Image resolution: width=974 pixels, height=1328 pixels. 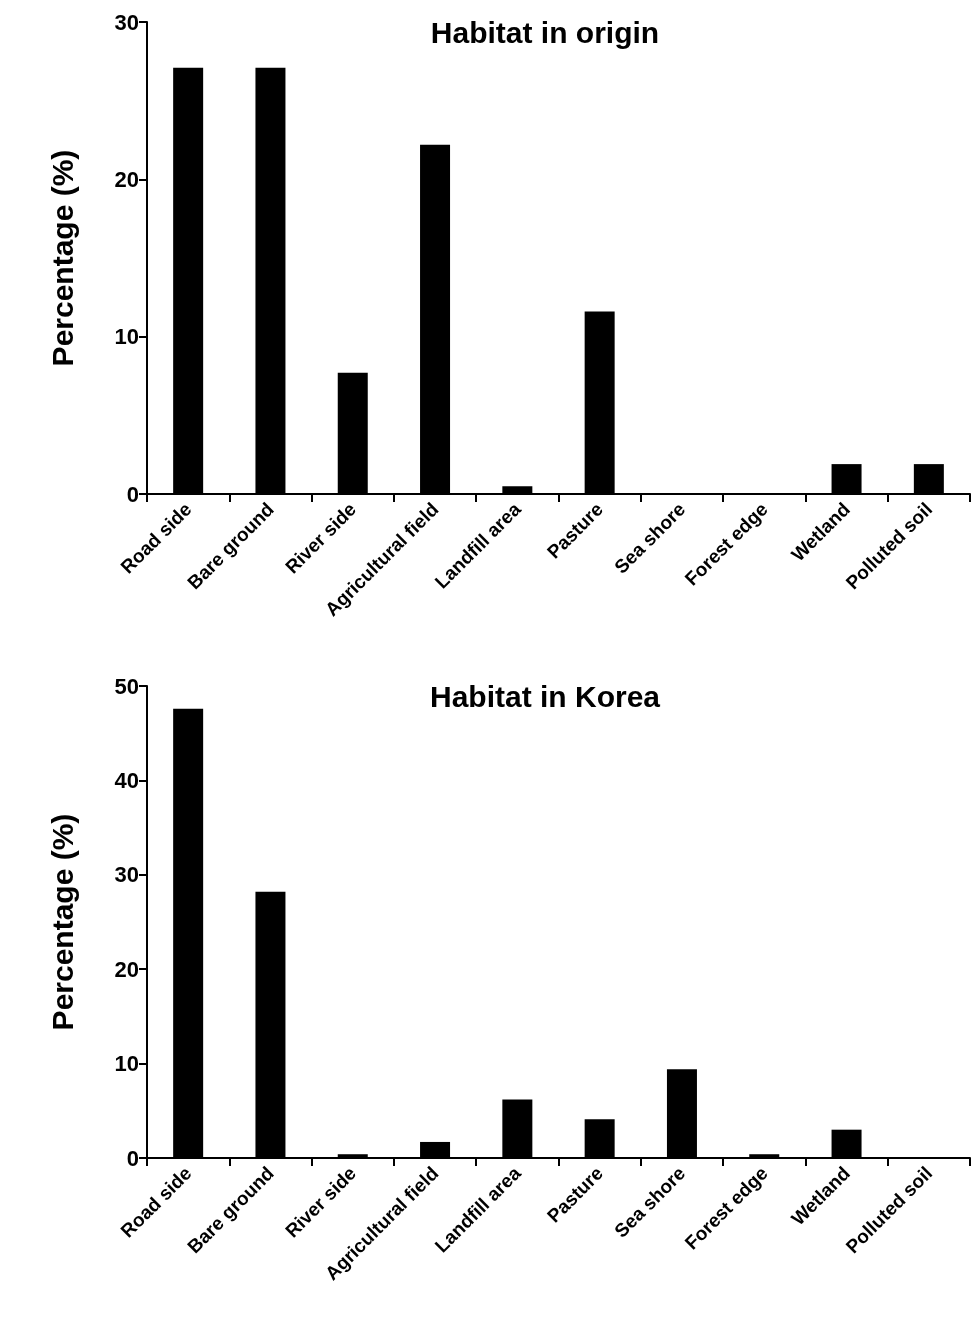 What do you see at coordinates (126, 780) in the screenshot?
I see `y-tick-label: 40` at bounding box center [126, 780].